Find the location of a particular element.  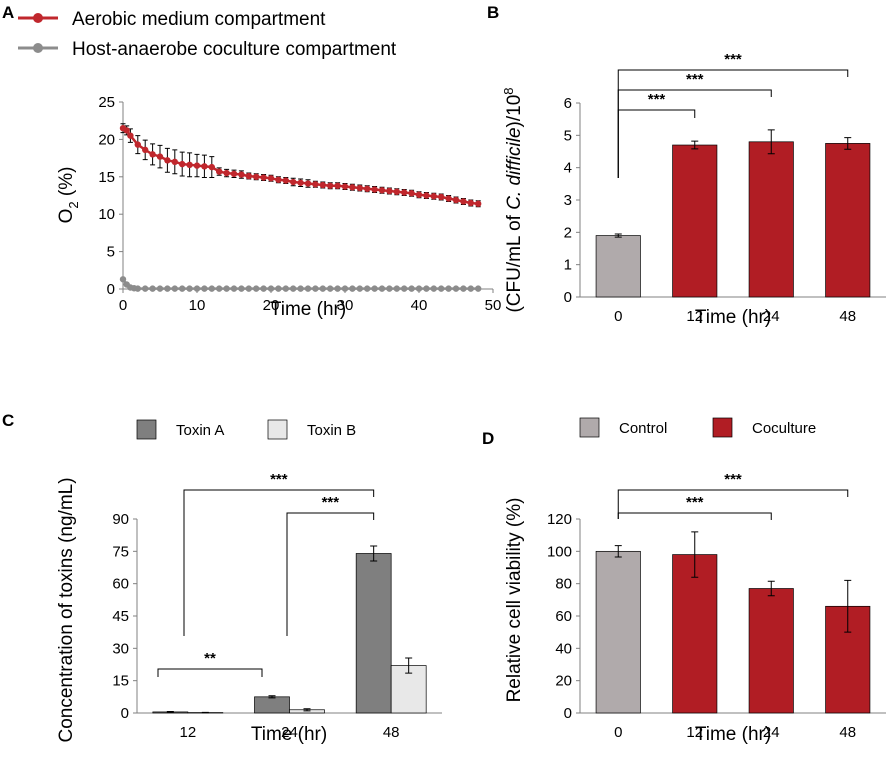

significance-bracket-label: *** is located at coordinates (695, 79).